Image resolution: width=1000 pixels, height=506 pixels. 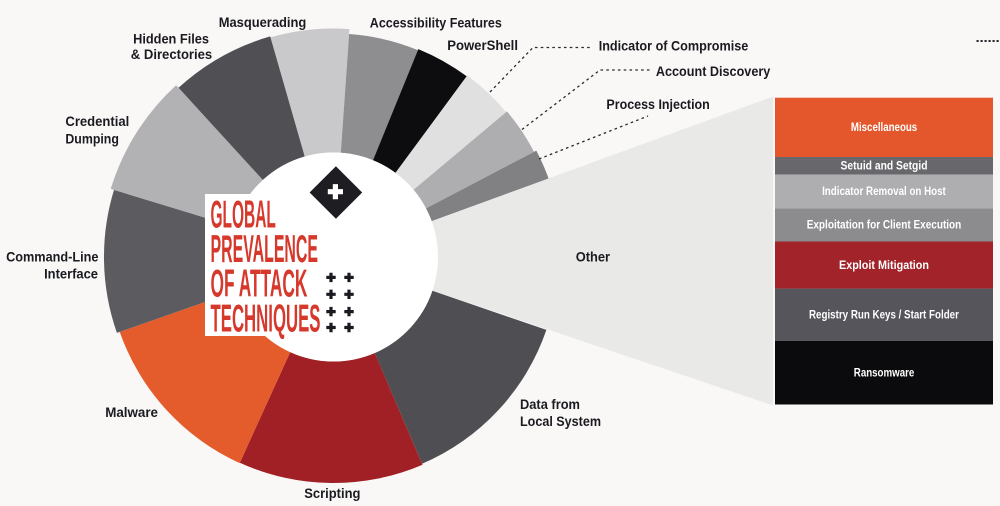 I want to click on svg-text: OF ATTACK, so click(x=259, y=284).